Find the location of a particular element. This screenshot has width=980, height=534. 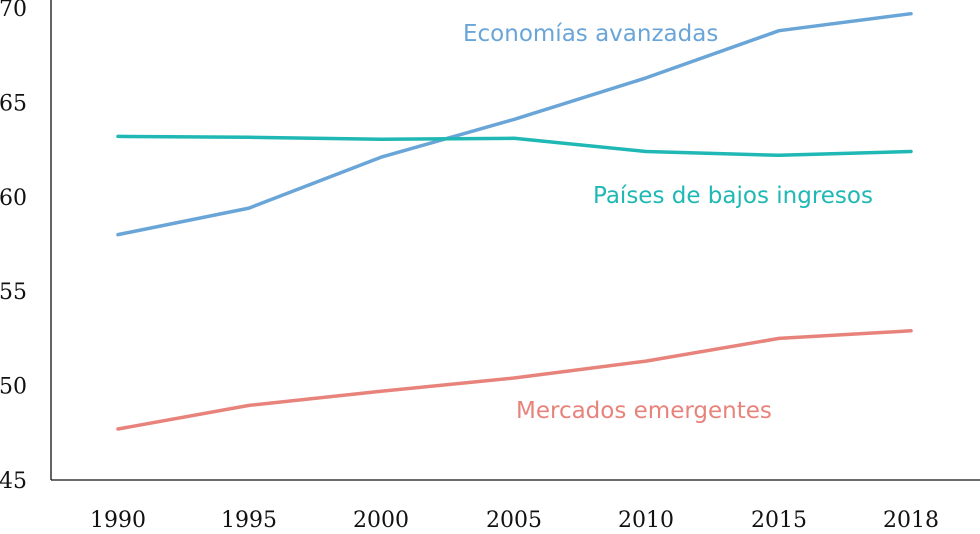

y-tick-labels: 45 50 55 60 65 70 is located at coordinates (13, 247).